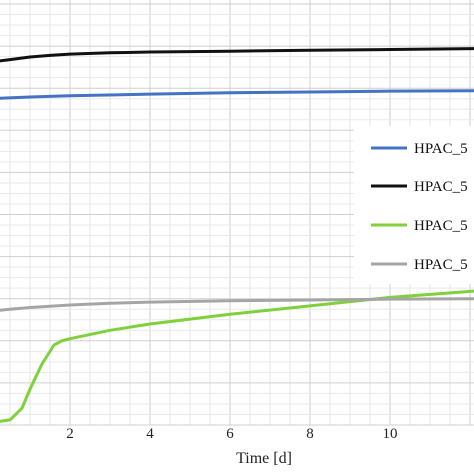 This screenshot has width=474, height=474. I want to click on legend: HPAC_5 HPAC_5 HPAC_5 HPAC_5, so click(414, 205).